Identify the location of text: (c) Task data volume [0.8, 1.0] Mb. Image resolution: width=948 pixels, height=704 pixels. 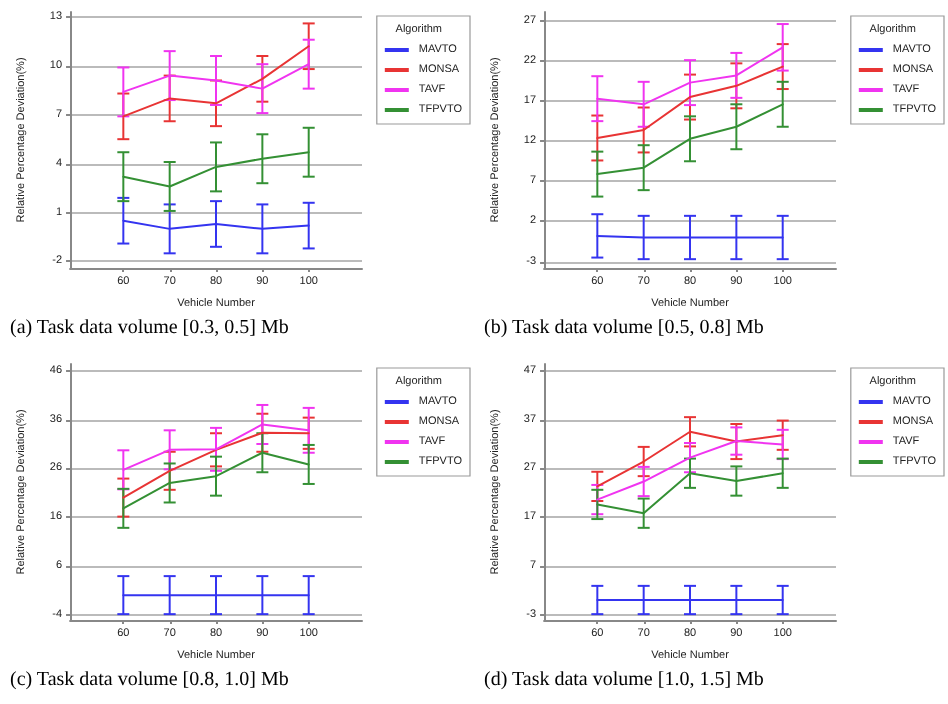
(149, 680).